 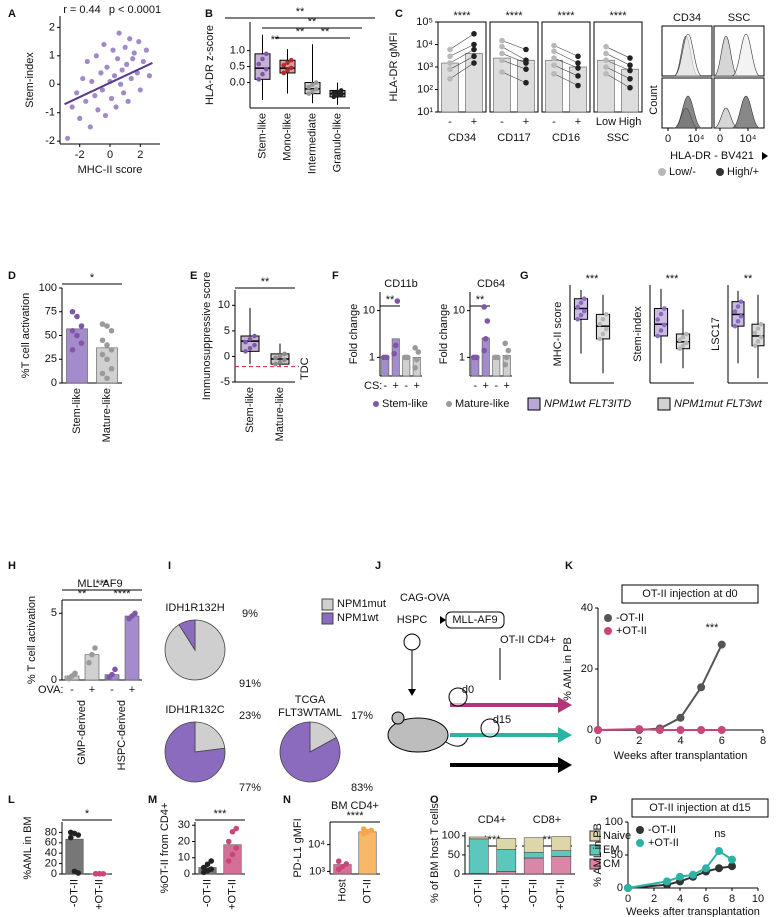 What do you see at coordinates (474, 620) in the screenshot?
I see `diagram-label: MLL-AF9` at bounding box center [474, 620].